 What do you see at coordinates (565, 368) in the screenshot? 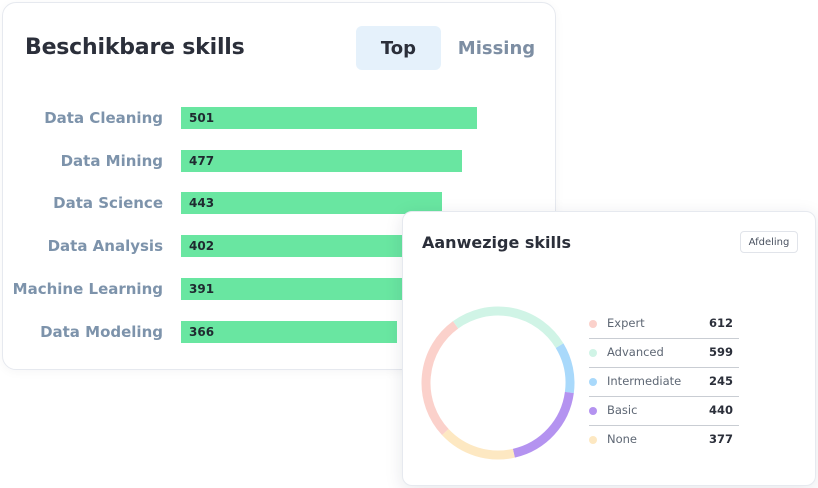
I see `donut-slice-intermediate` at bounding box center [565, 368].